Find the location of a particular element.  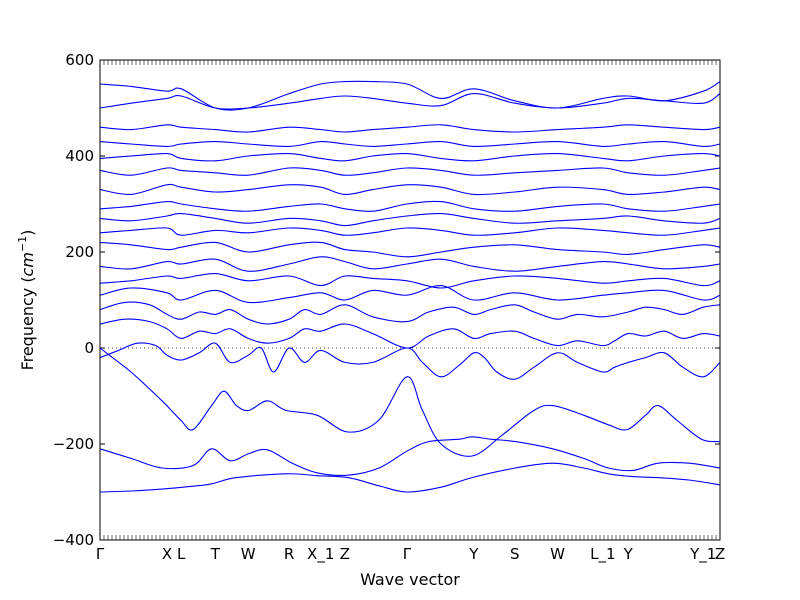

x-tick-label: X_1 is located at coordinates (320, 554).